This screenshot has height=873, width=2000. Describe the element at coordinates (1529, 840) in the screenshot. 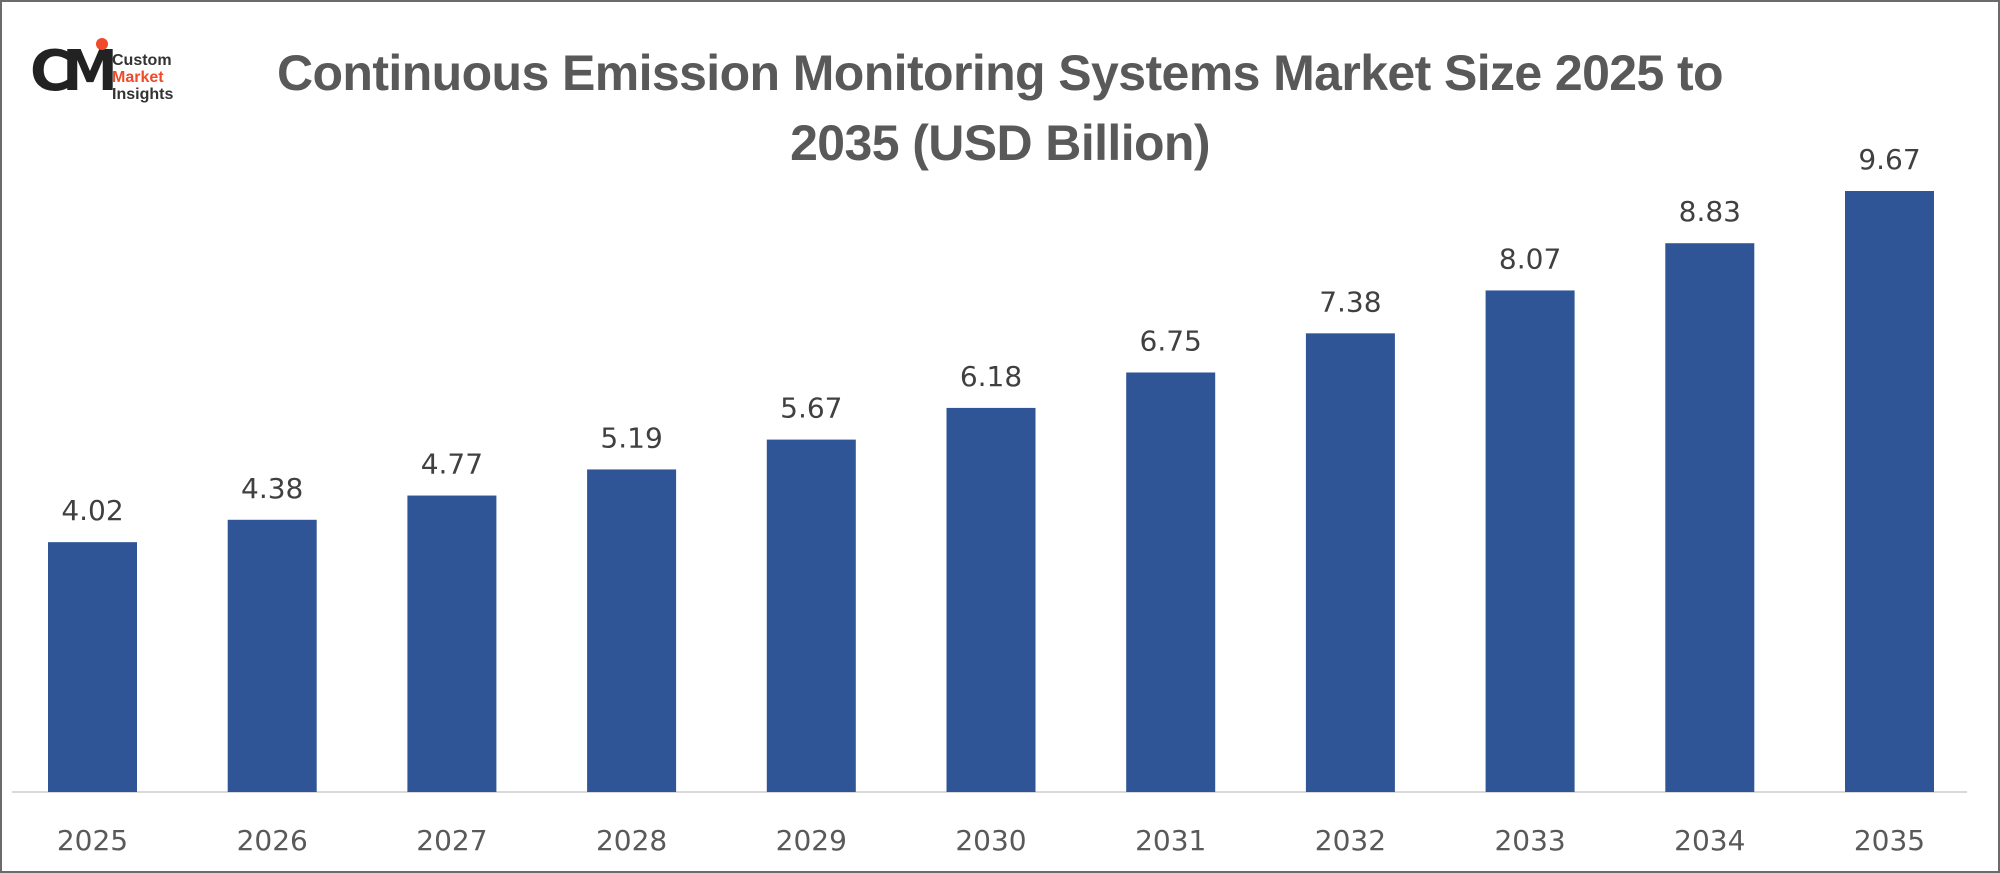

I see `x-tick-label-2033: 2033` at that location.